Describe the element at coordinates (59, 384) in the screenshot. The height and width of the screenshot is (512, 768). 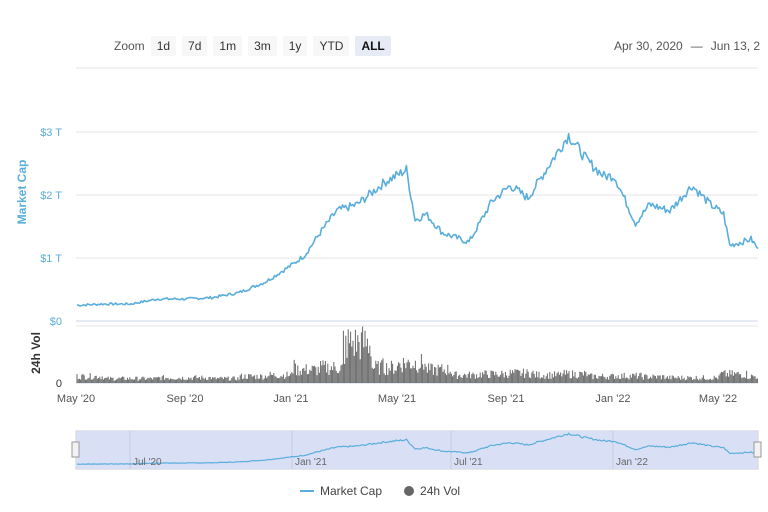
I see `volume-tick-0: 0` at that location.